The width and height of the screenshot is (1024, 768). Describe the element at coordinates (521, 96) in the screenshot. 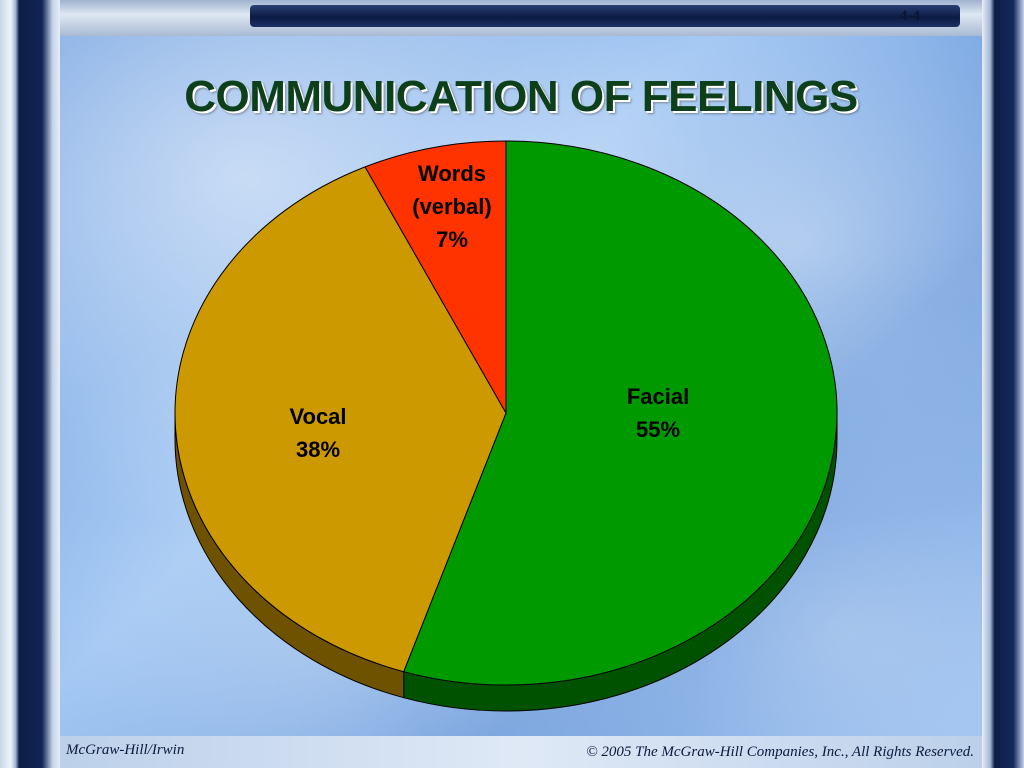

I see `slide-title: COMMUNICATION OF FEELINGS` at that location.